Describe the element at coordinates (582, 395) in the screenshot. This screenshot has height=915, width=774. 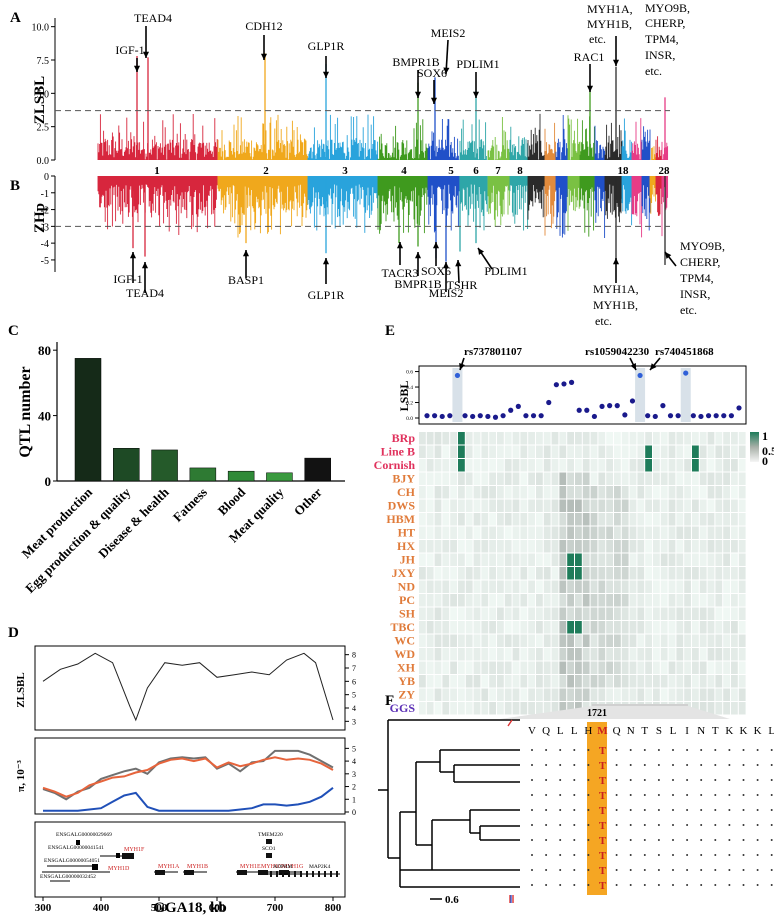
I see `panel-e-lsbl-box` at that location.